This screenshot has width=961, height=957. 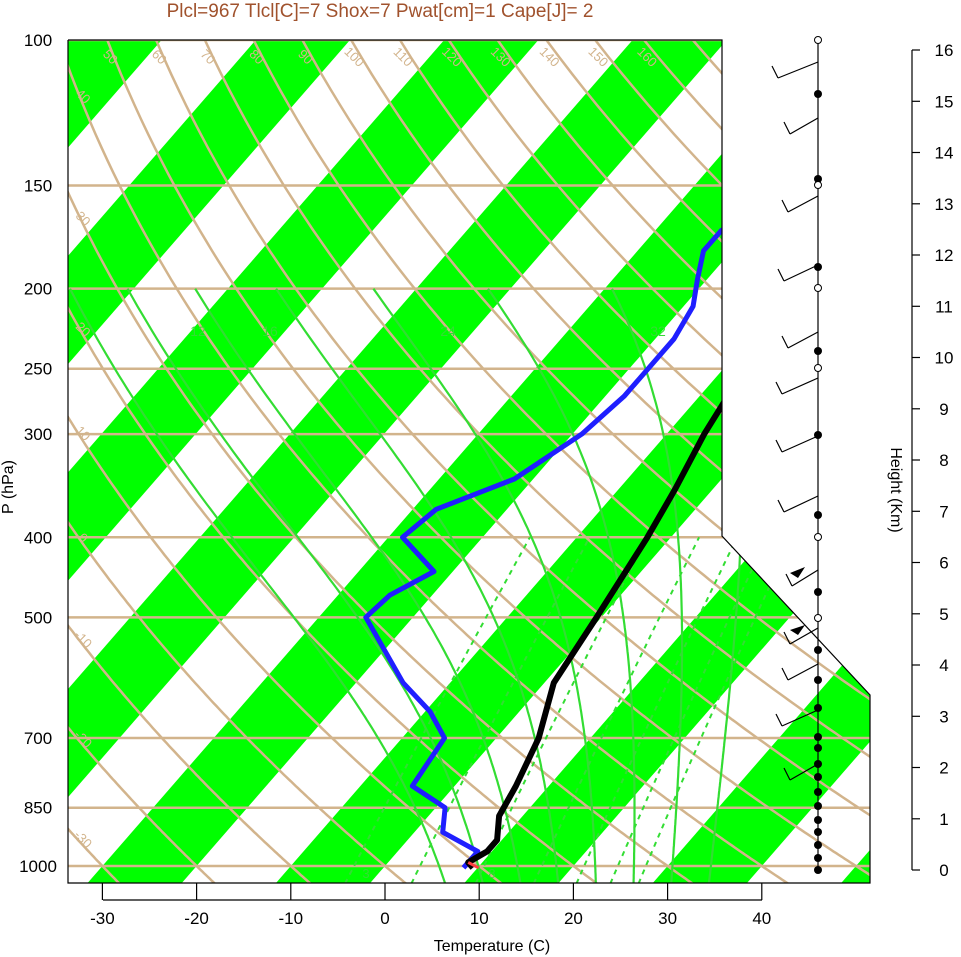 What do you see at coordinates (944, 306) in the screenshot?
I see `height-tick-label: 11` at bounding box center [944, 306].